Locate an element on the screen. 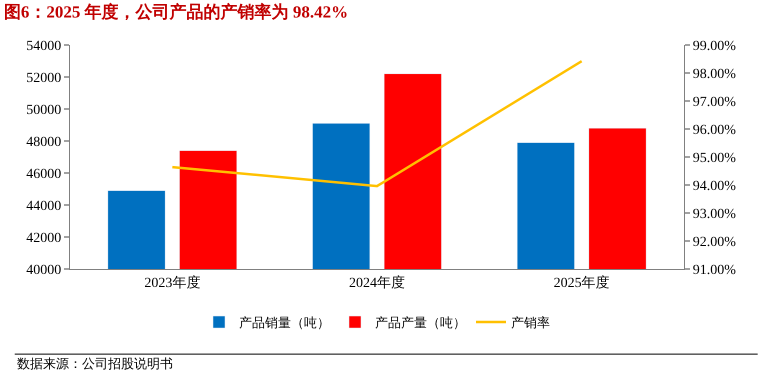 The image size is (774, 374). y-tick-label: 50000 is located at coordinates (44, 110).